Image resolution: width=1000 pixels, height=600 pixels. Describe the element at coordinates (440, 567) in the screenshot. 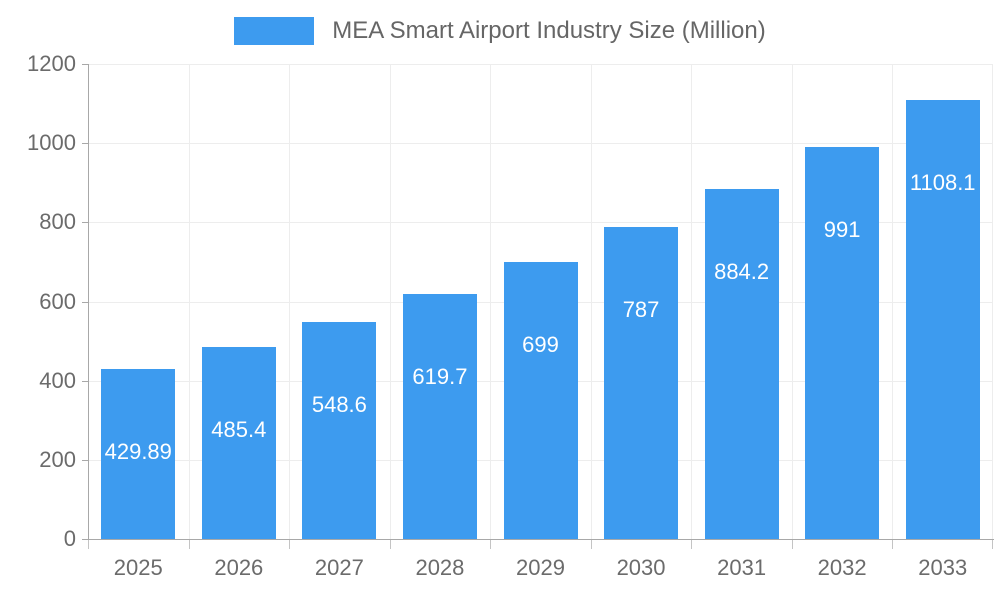

I see `x-axis-tick-label: 2028` at that location.